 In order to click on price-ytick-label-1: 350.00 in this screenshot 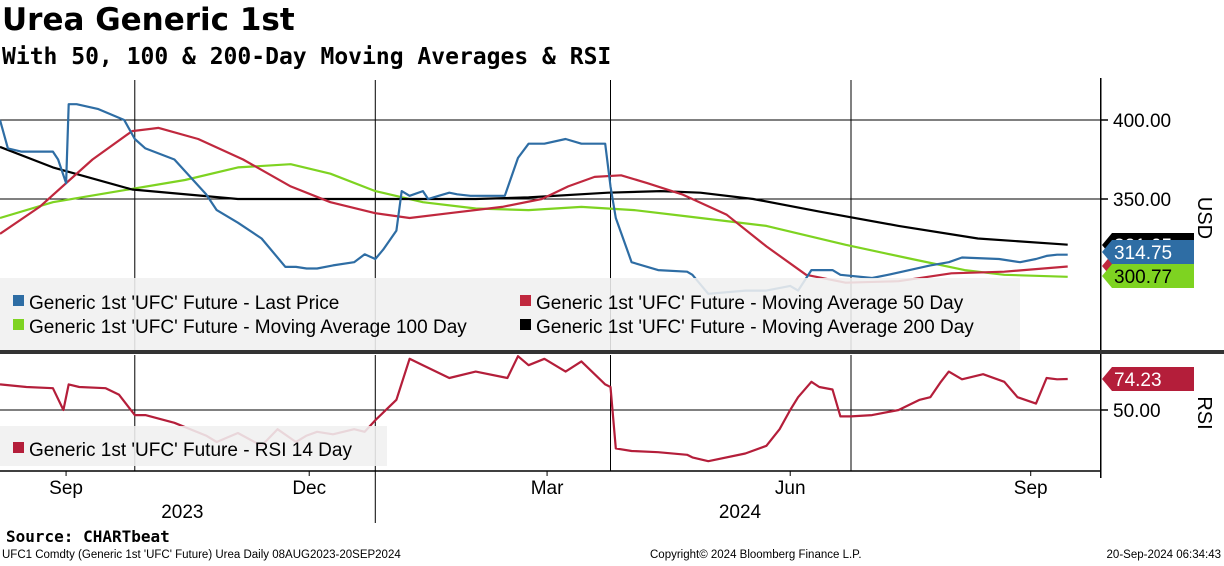, I will do `click(1142, 200)`.